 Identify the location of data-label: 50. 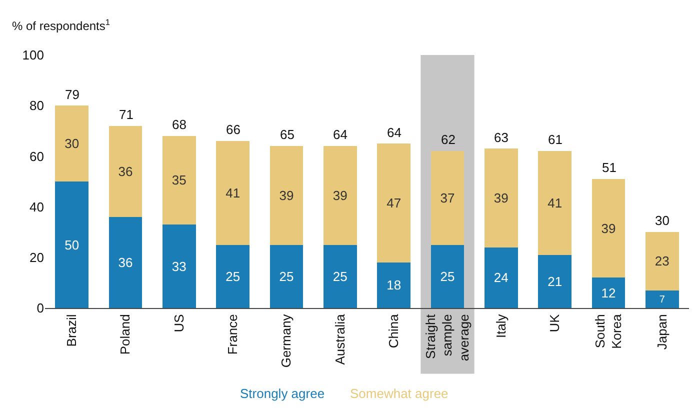
(72, 244).